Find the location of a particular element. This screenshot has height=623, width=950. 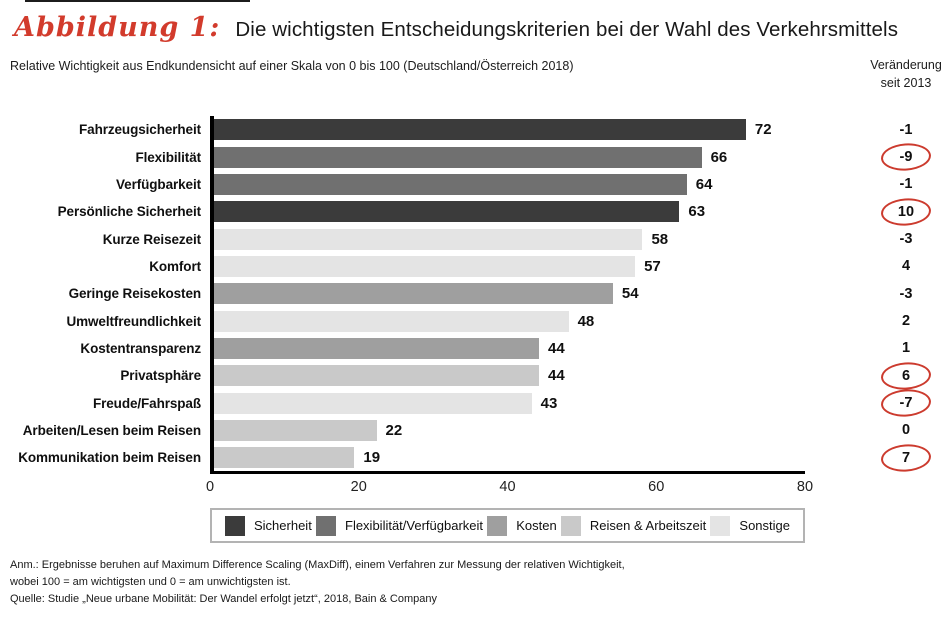

x-axis-line is located at coordinates (507, 473).